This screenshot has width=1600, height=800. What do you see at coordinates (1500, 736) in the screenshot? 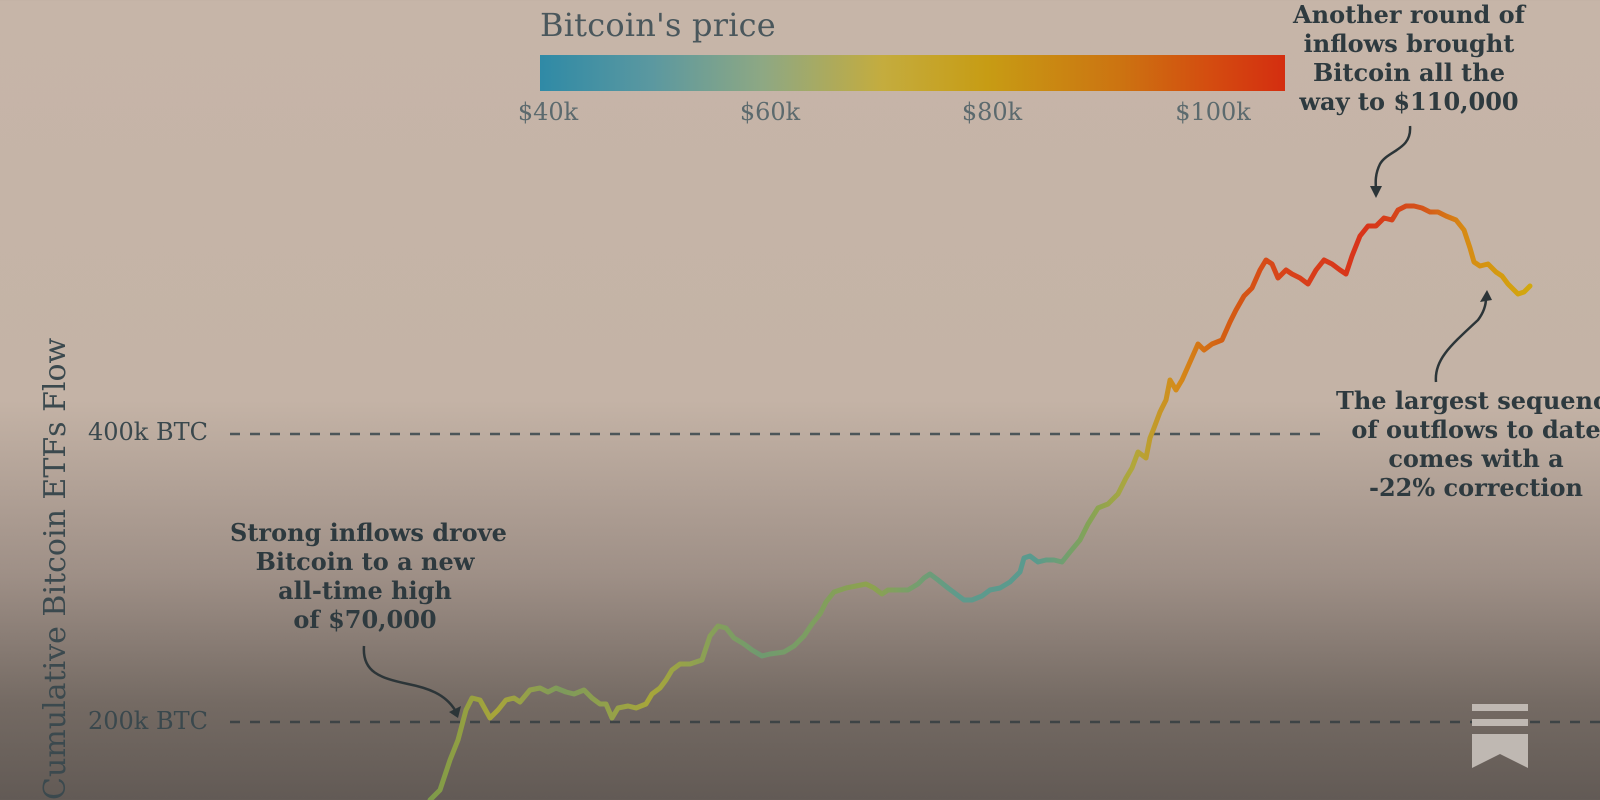
I see `bookmark-logo-icon` at bounding box center [1500, 736].